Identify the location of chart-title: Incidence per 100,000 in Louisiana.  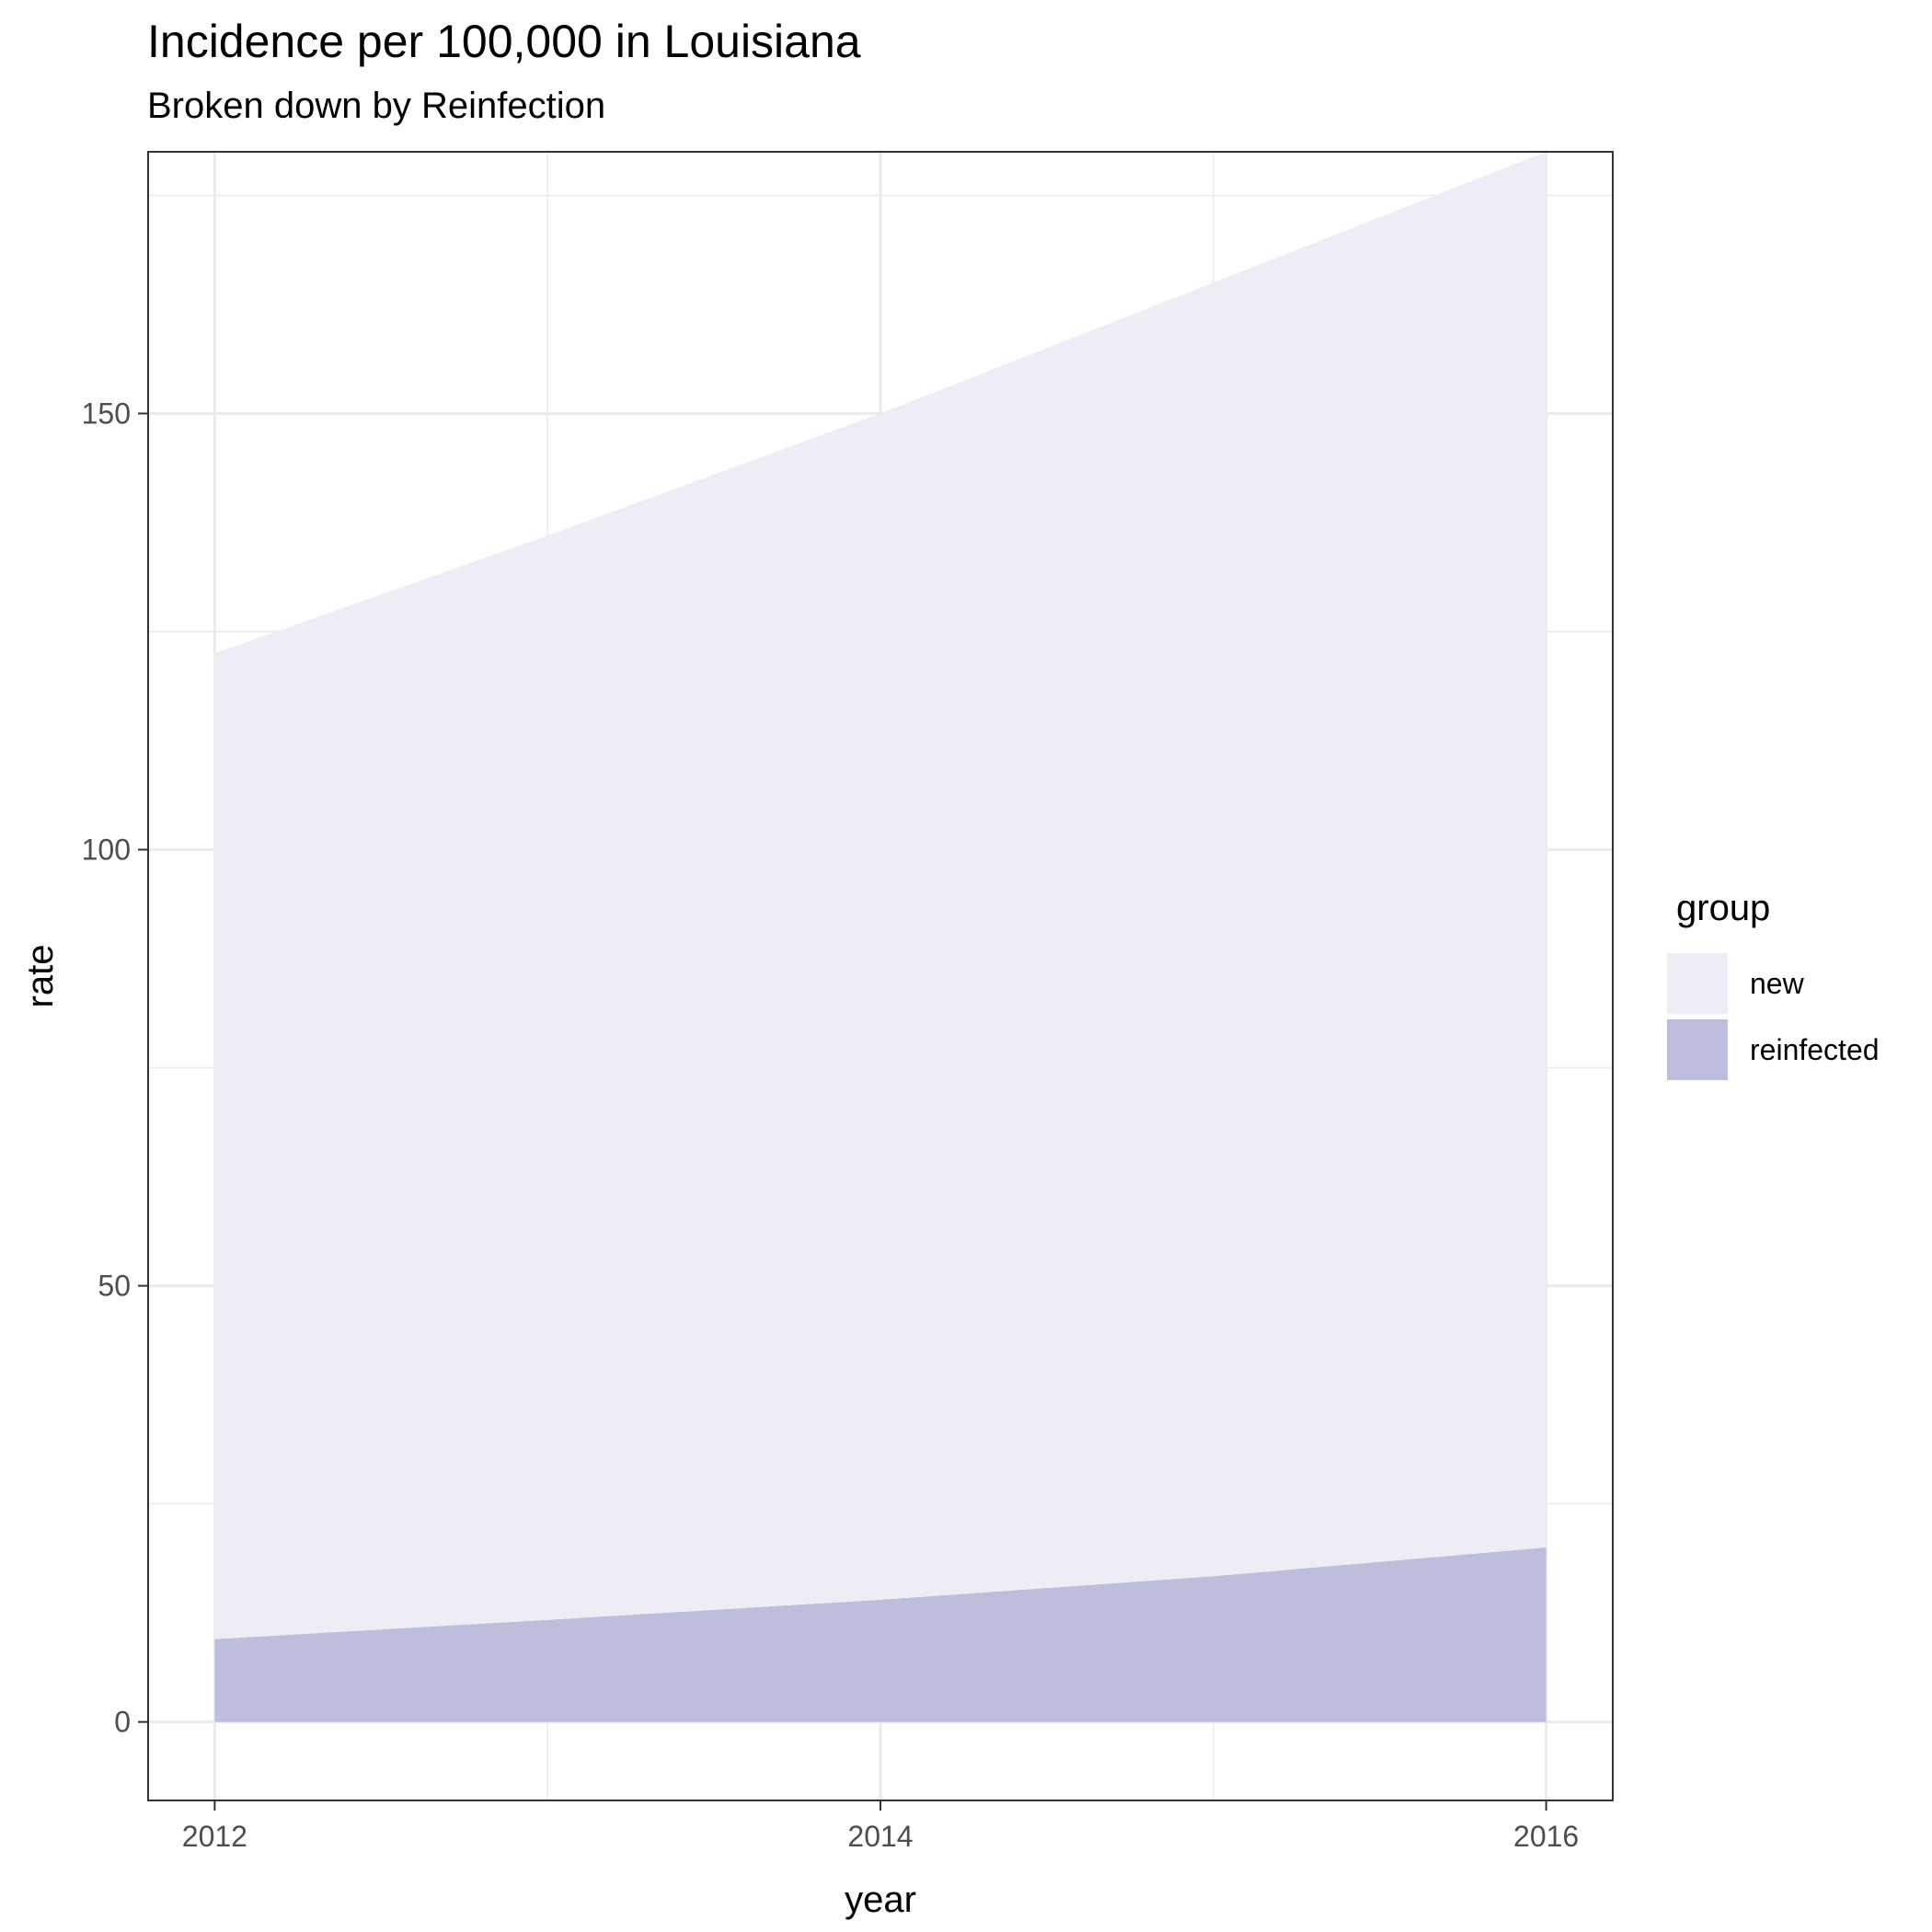
(504, 41).